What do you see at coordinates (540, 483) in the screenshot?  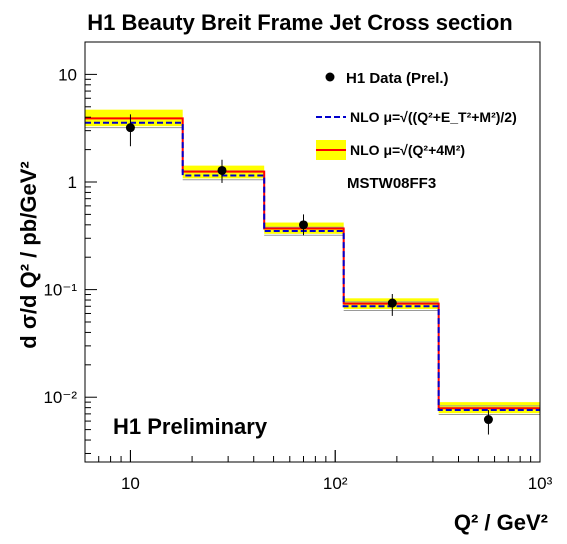 I see `x-tick-label: 10³` at bounding box center [540, 483].